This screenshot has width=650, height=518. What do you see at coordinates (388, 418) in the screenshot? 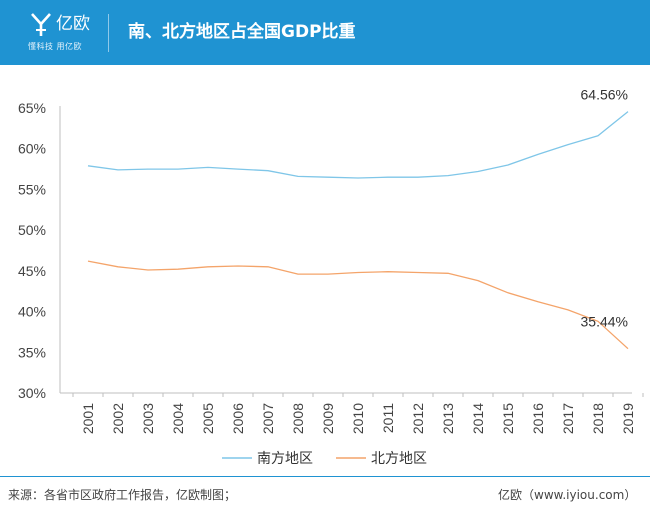
I see `x-tick-label: 2011` at bounding box center [388, 418].